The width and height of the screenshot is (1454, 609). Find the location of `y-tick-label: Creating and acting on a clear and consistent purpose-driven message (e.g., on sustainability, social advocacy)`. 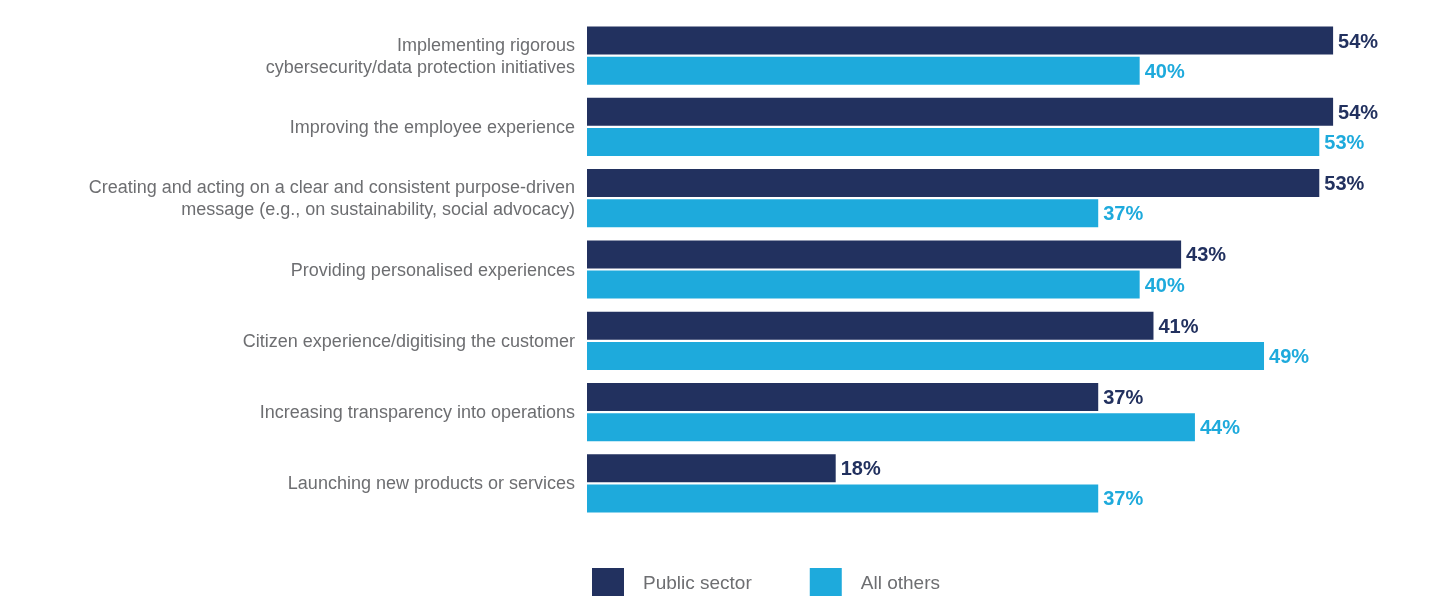

y-tick-label: Creating and acting on a clear and consistent purpose-driven message (e.g., on sustainability, social advocacy) is located at coordinates (331, 198).